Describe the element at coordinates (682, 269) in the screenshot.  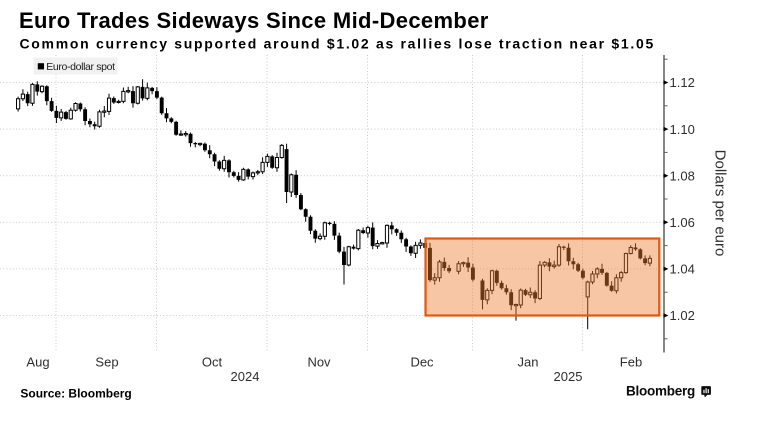
I see `svg-text: 1.04` at that location.